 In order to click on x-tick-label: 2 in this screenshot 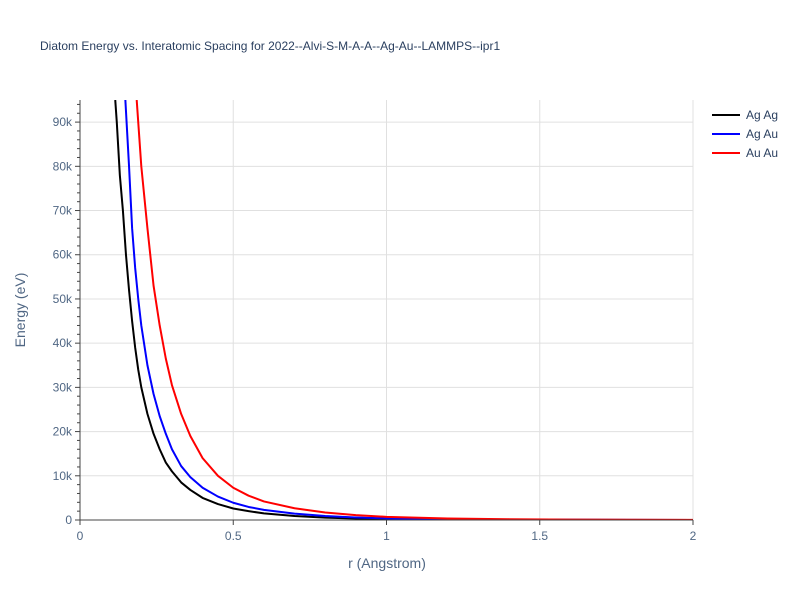, I will do `click(693, 536)`.